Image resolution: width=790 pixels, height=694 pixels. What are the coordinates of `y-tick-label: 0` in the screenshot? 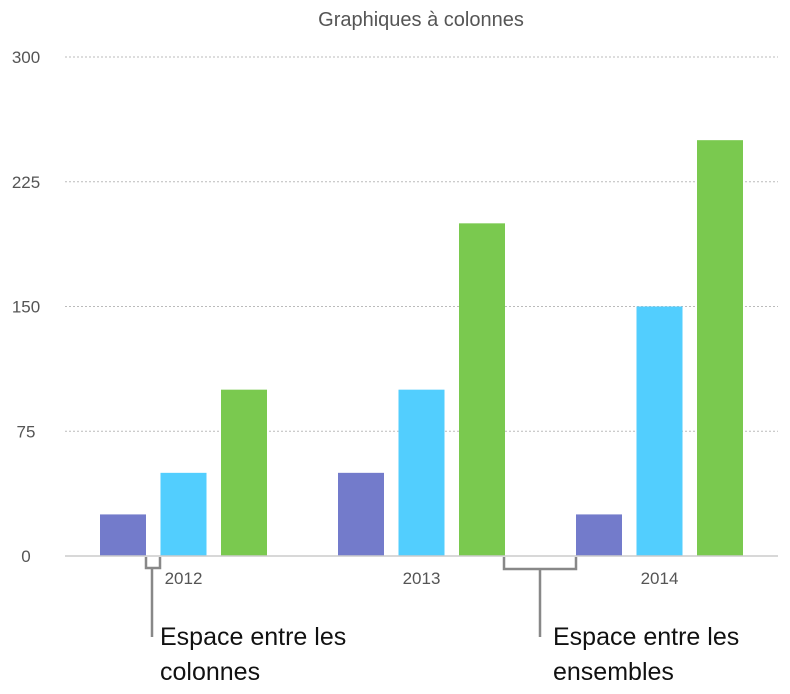 It's located at (25, 556).